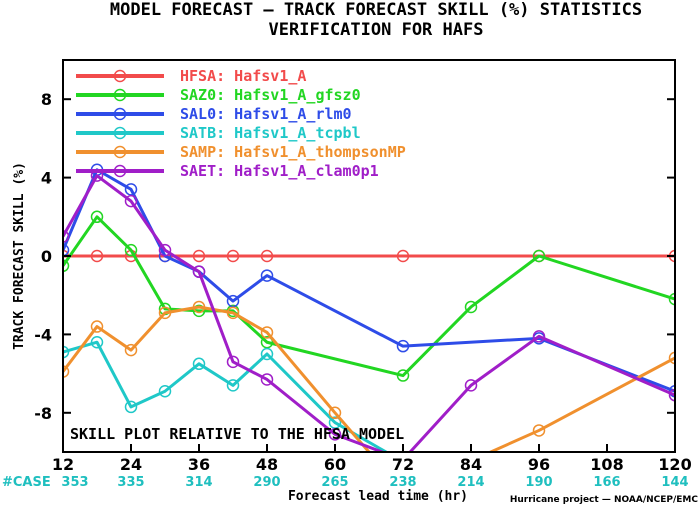 The image size is (700, 507). What do you see at coordinates (606, 464) in the screenshot?
I see `x-tick-label: 108` at bounding box center [606, 464].